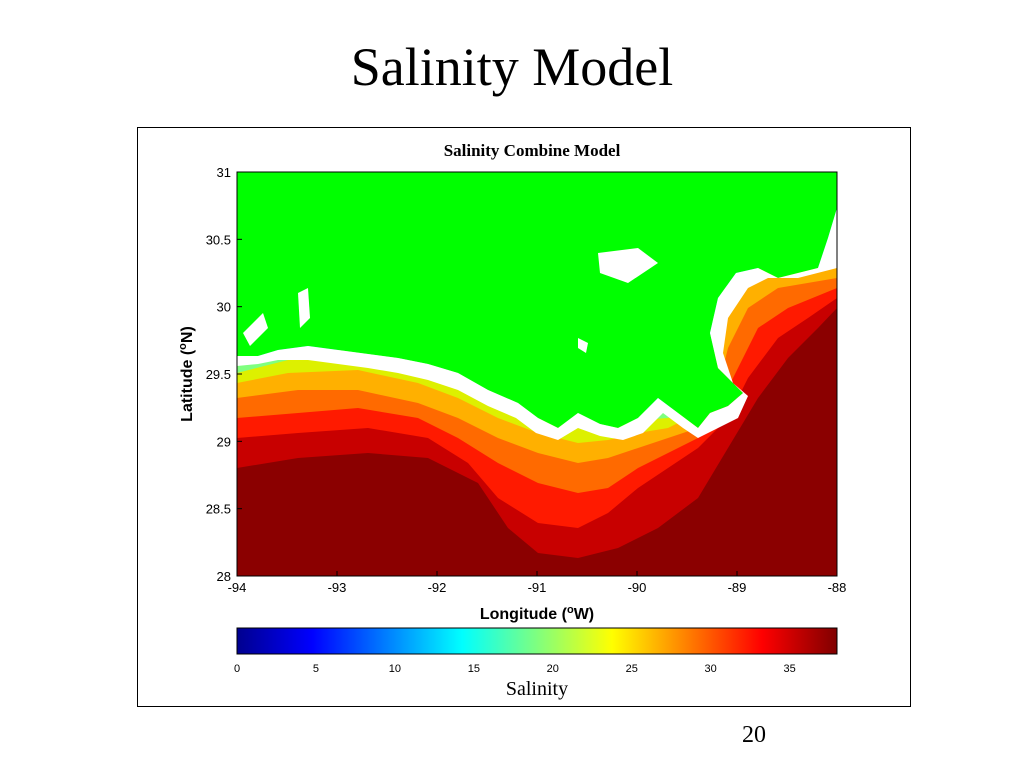 This screenshot has width=1024, height=768. Describe the element at coordinates (218, 239) in the screenshot. I see `y-tick-label: 30.5` at that location.